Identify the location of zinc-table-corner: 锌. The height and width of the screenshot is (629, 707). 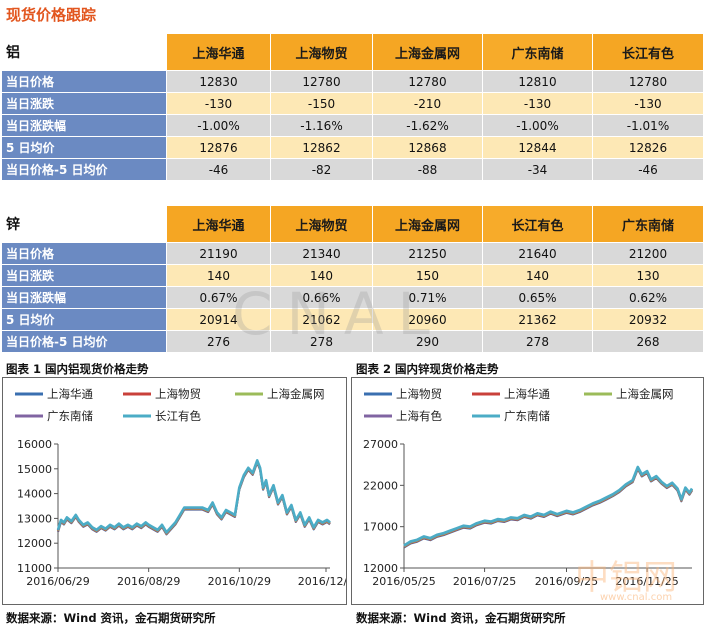
(84, 224).